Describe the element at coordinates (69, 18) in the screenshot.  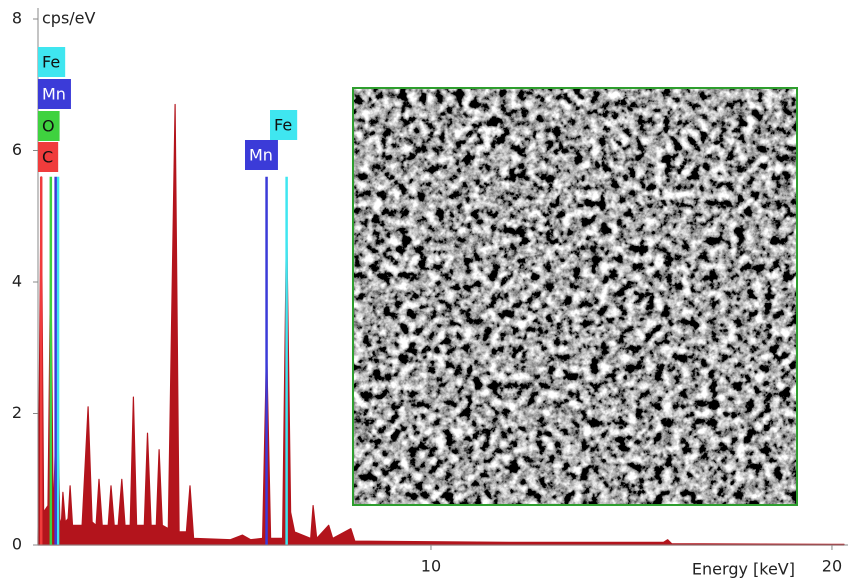
I see `y-axis-label: cps/eV` at that location.